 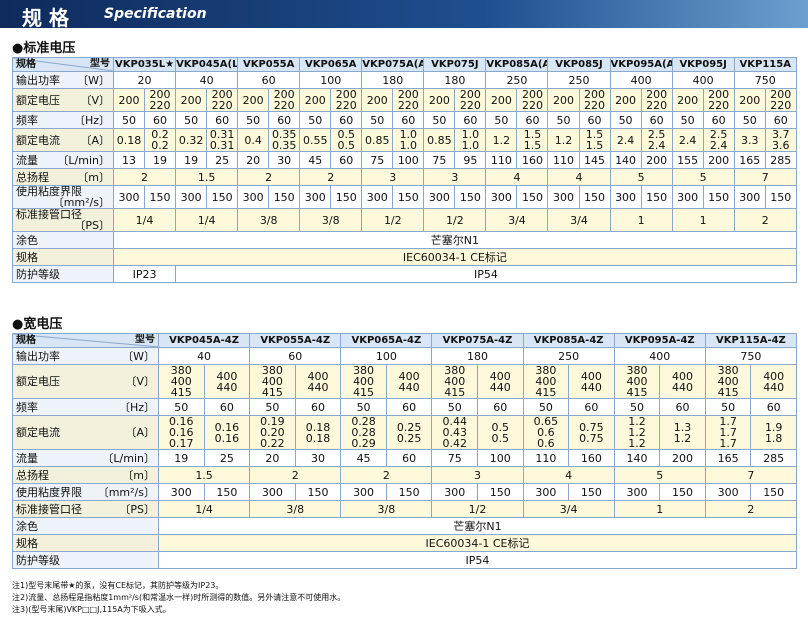 What do you see at coordinates (546, 458) in the screenshot?
I see `cell-value: 110` at bounding box center [546, 458].